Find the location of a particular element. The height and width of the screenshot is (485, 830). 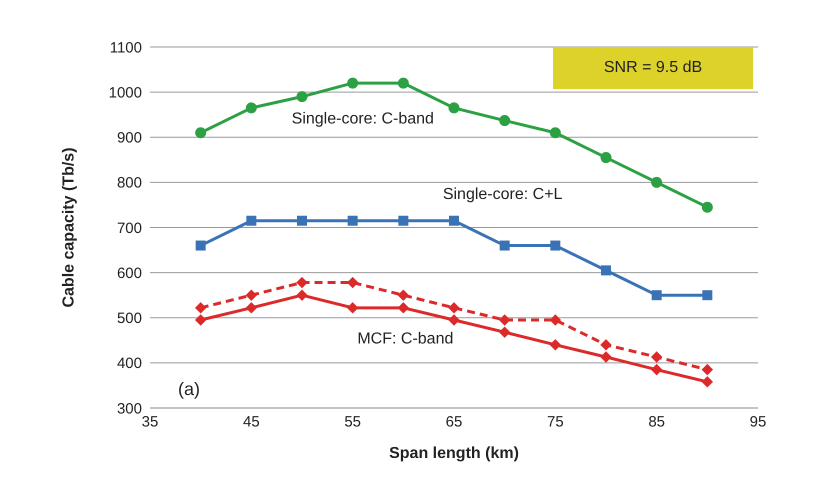

y-tick-label: 700 is located at coordinates (129, 228).